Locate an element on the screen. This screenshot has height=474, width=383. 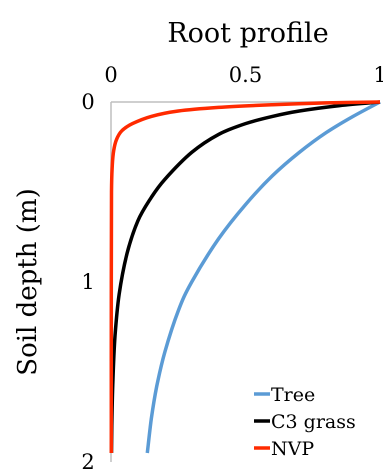
y-ticks: 0 1 2 is located at coordinates (87, 282).